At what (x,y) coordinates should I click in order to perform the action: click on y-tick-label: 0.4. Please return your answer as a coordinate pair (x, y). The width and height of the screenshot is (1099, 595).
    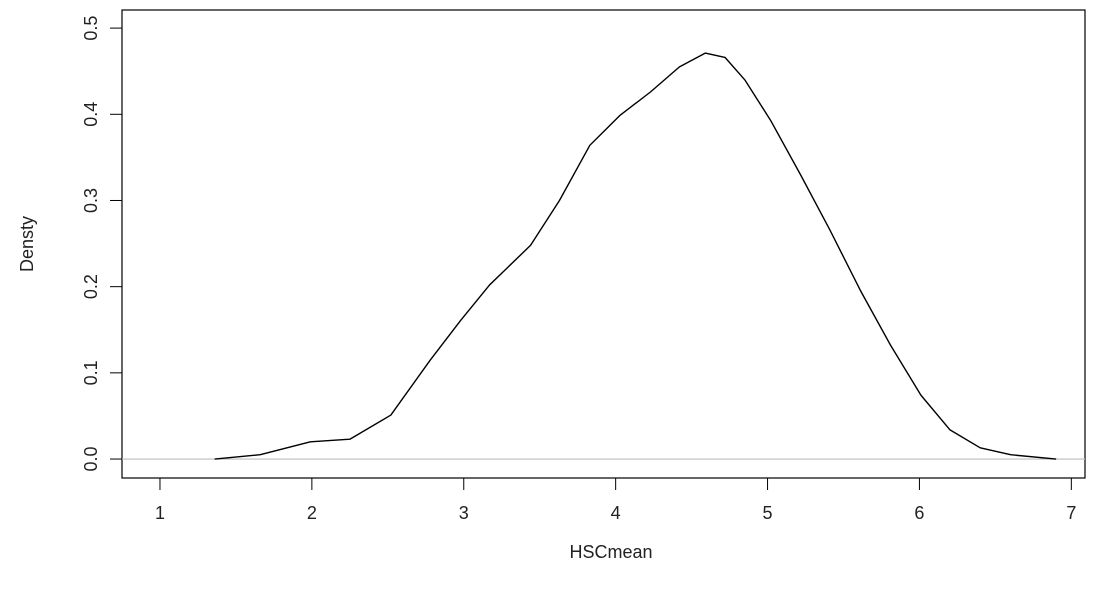
    Looking at the image, I should click on (91, 114).